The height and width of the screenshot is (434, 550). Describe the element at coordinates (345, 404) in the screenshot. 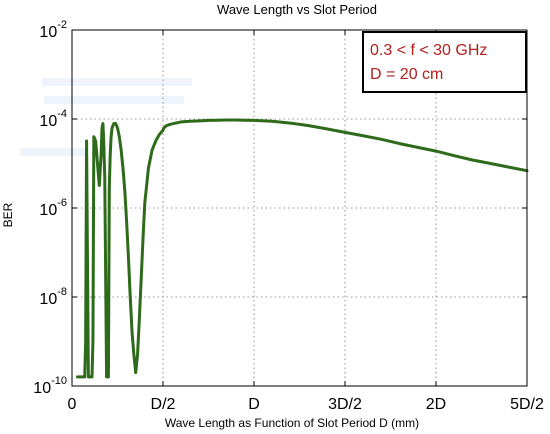

I see `x-tick-label: 3D/2` at that location.